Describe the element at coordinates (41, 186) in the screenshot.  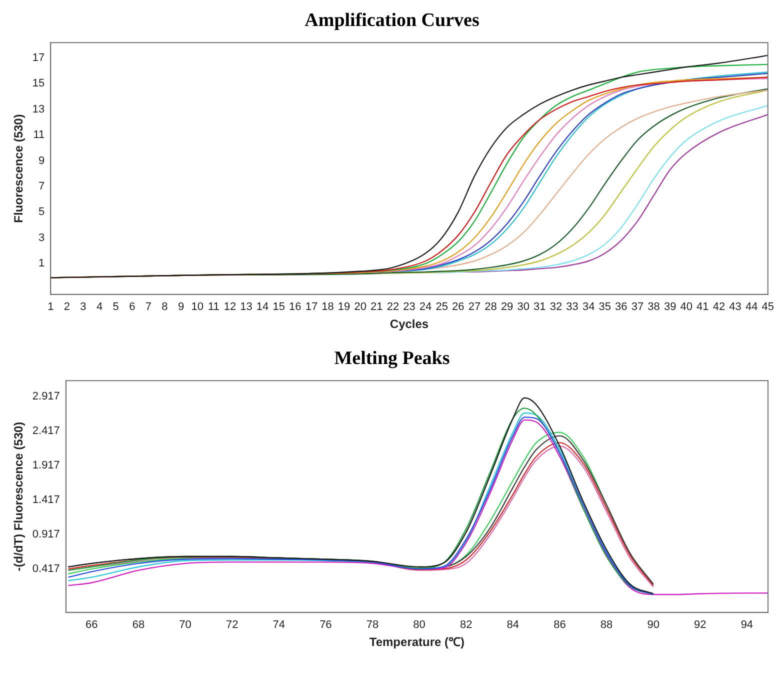
I see `y-tick-label: 7` at that location.